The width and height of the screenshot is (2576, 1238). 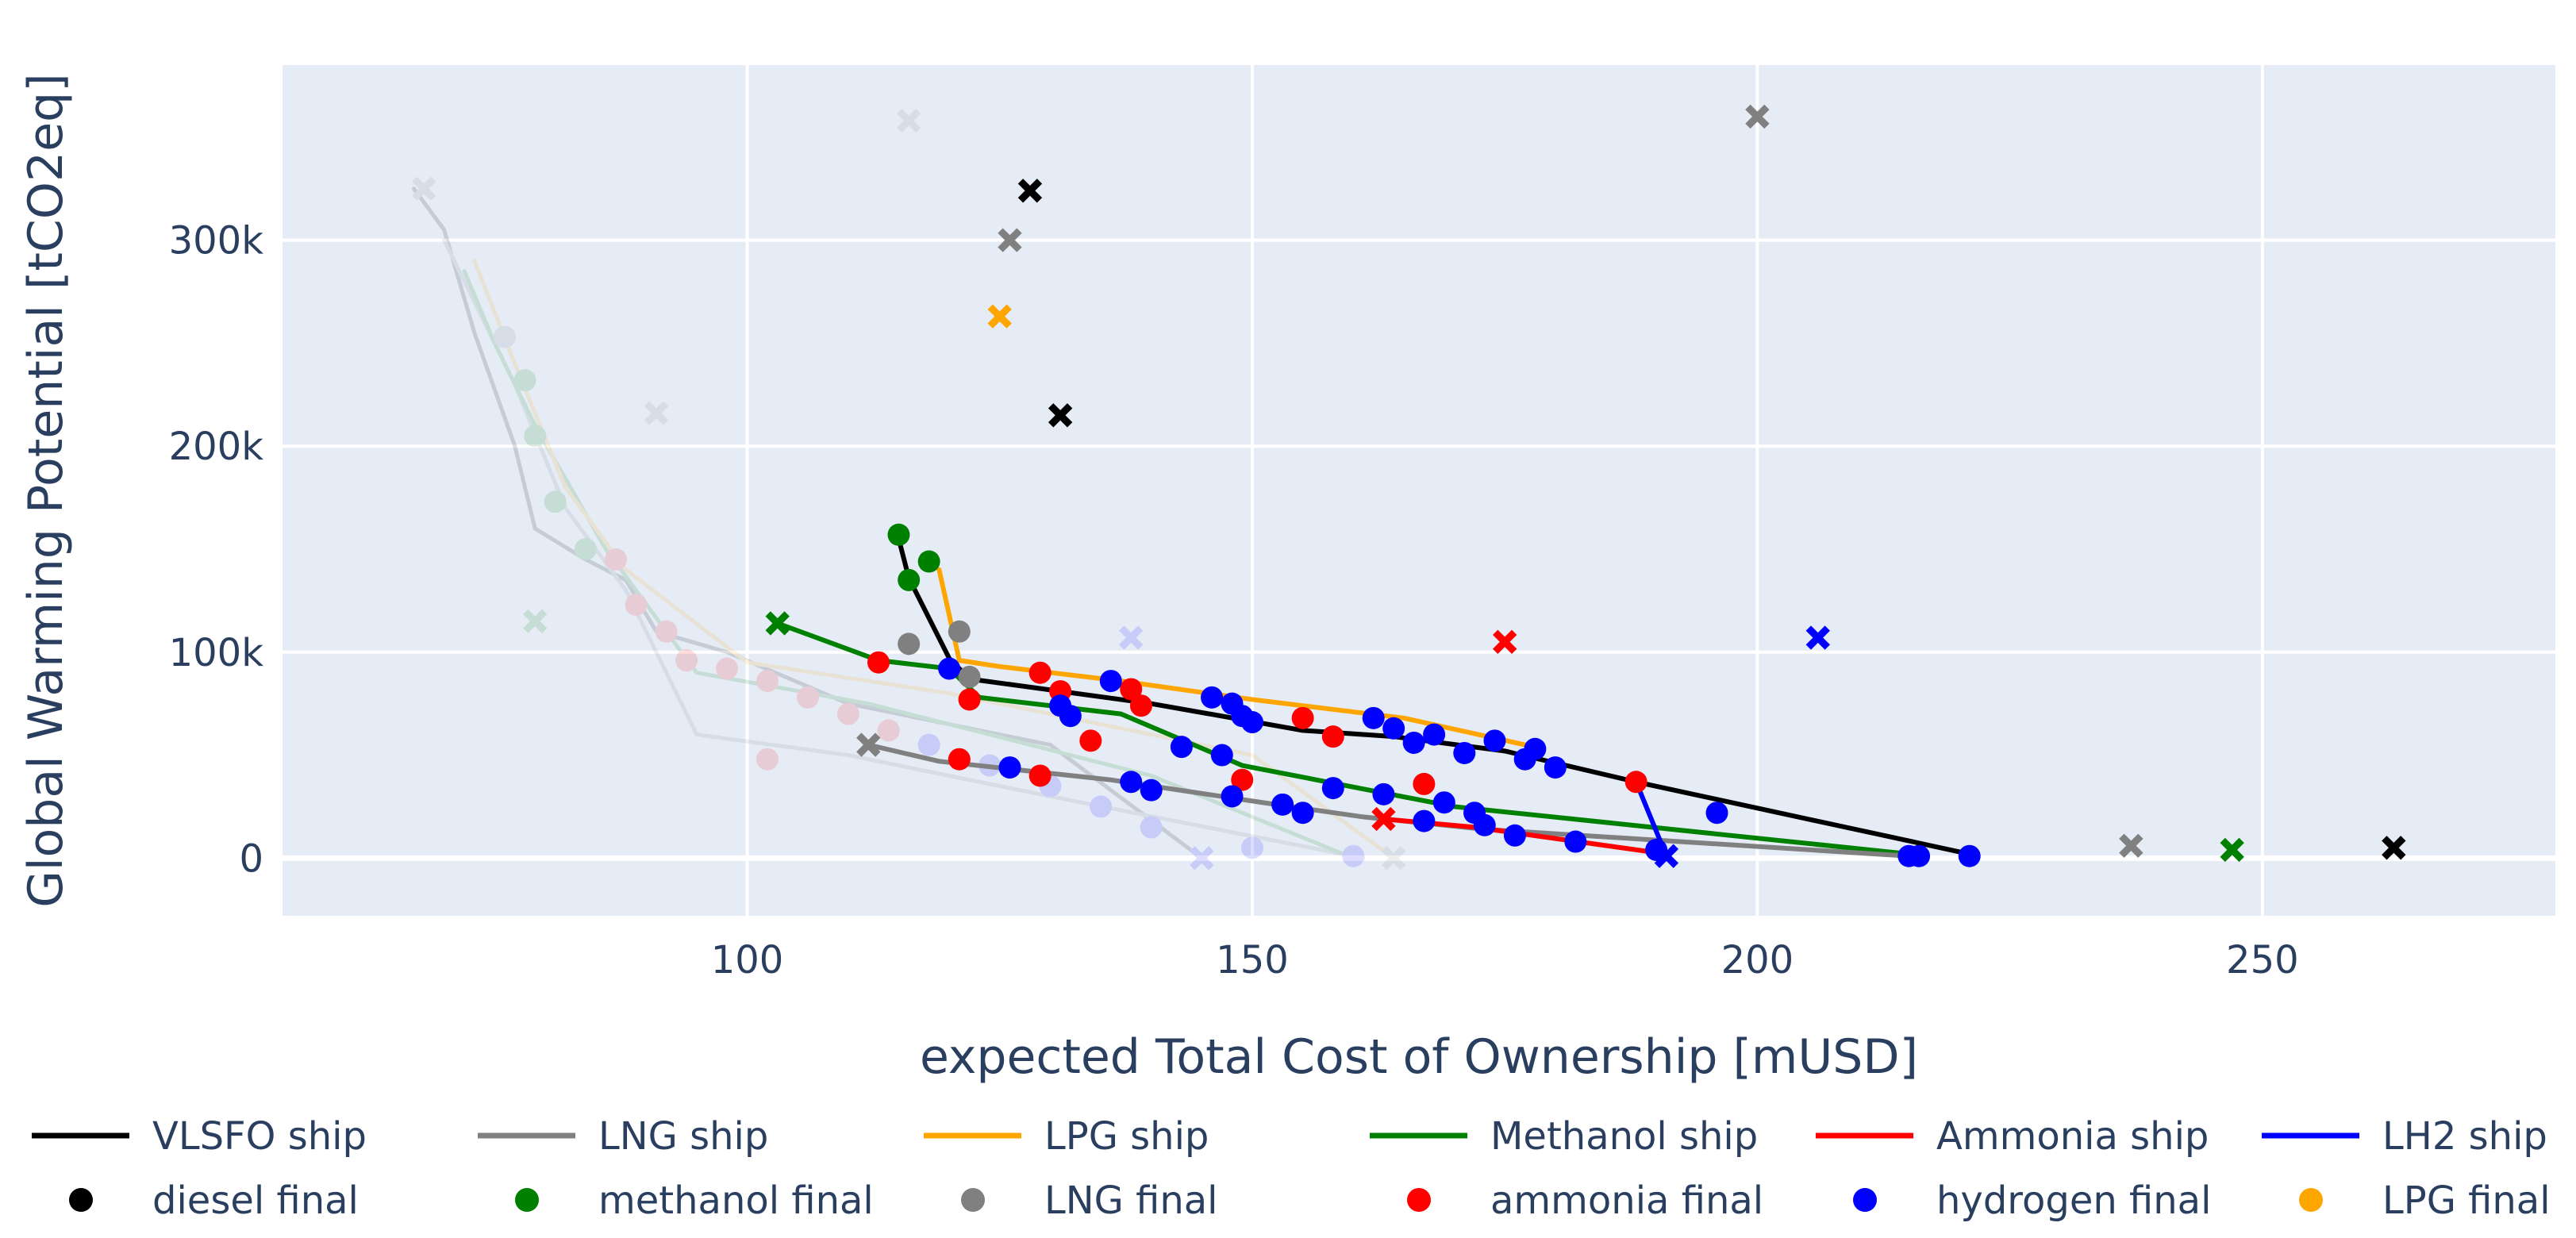 What do you see at coordinates (216, 550) in the screenshot?
I see `y-axis-ticks: 0 100k 200k 300k` at bounding box center [216, 550].